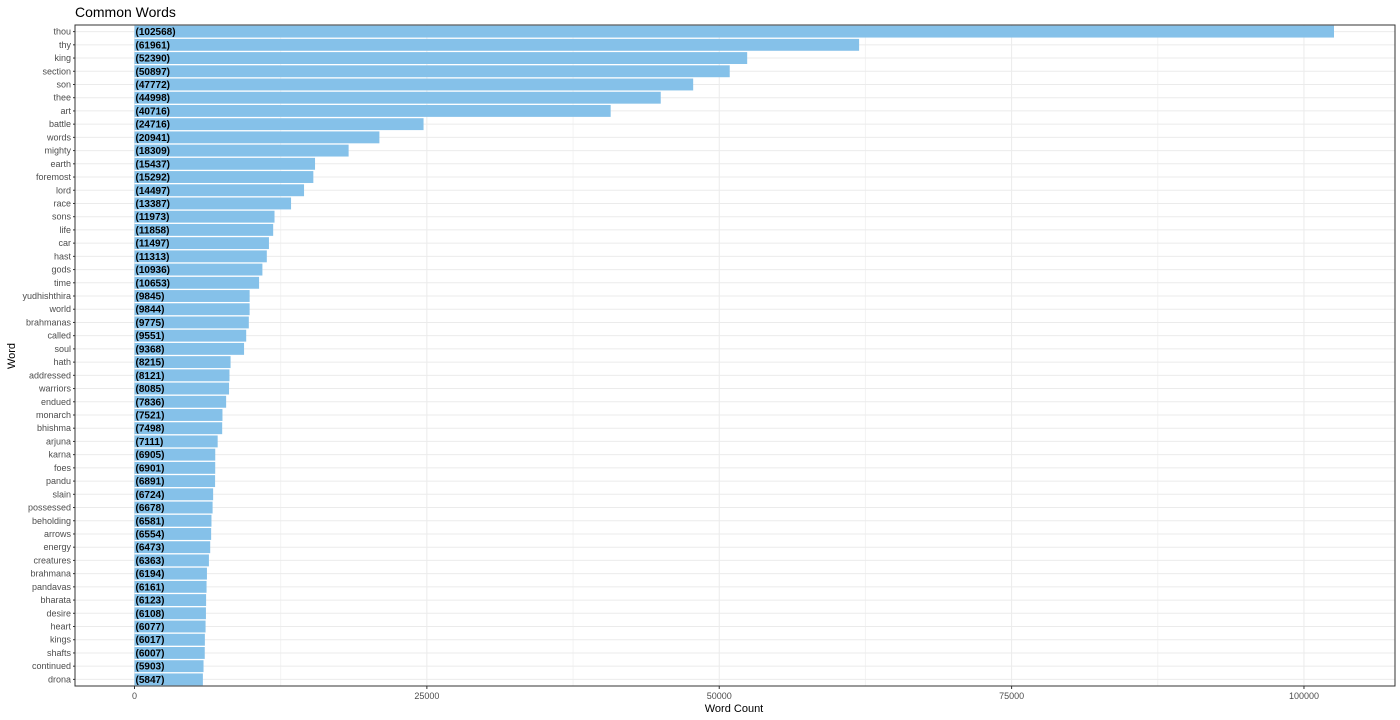  I want to click on bar-brahmanas, so click(191, 322).